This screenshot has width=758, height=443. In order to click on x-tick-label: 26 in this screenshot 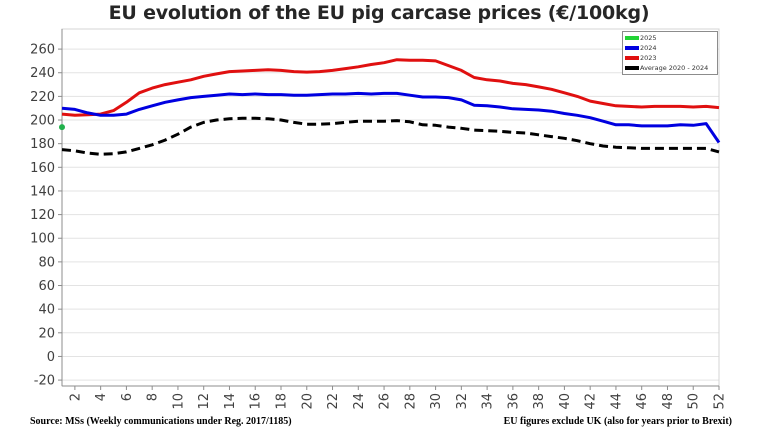, I will do `click(385, 401)`.